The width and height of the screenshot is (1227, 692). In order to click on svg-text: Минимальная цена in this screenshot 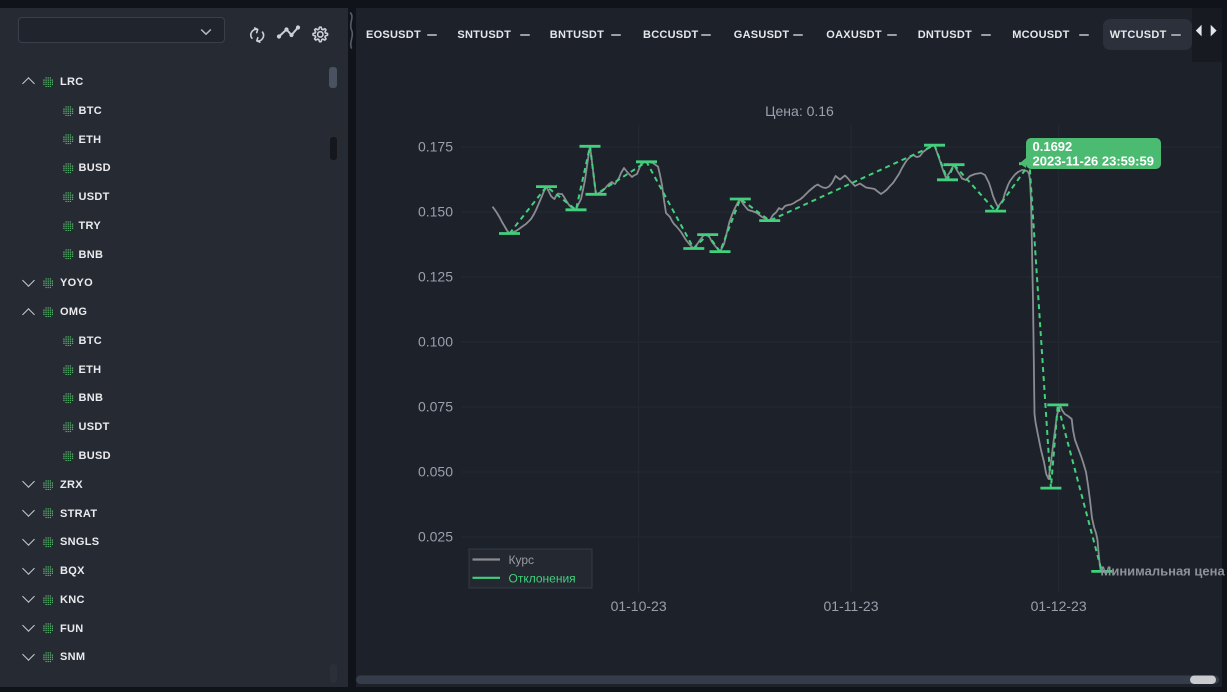, I will do `click(1163, 571)`.